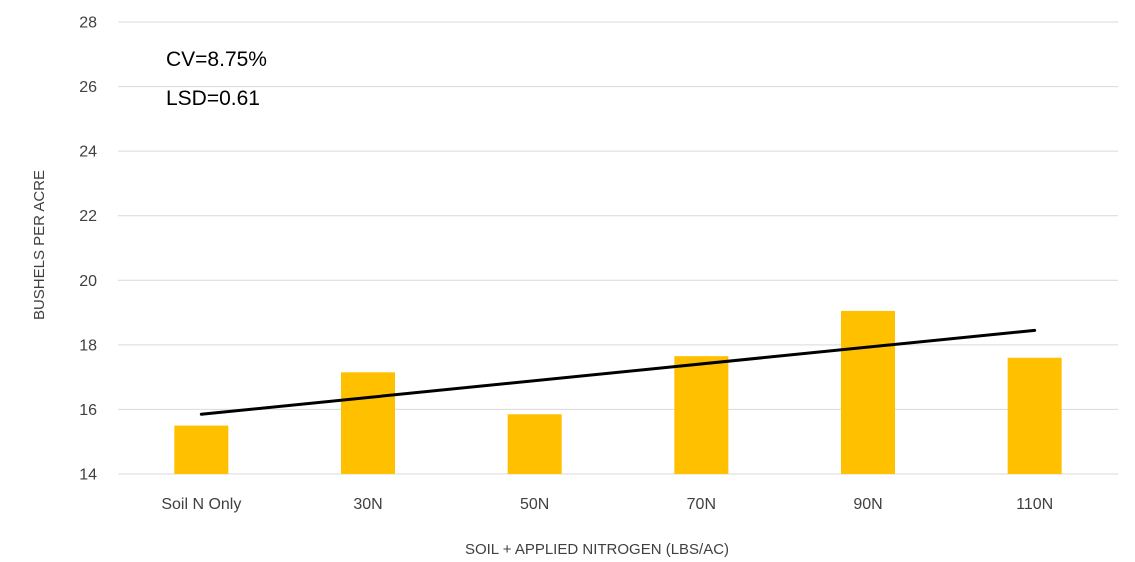 This screenshot has width=1135, height=562. I want to click on x-tick-label: 30N, so click(367, 504).